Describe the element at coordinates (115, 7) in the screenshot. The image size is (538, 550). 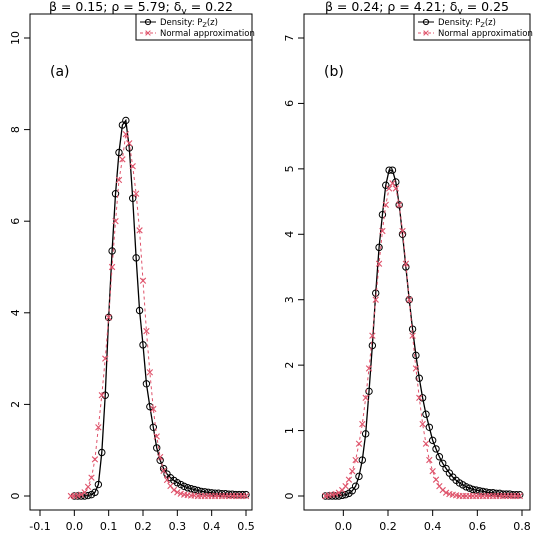
I see `title-main: β = 0.15; ρ = 5.79; δ` at that location.